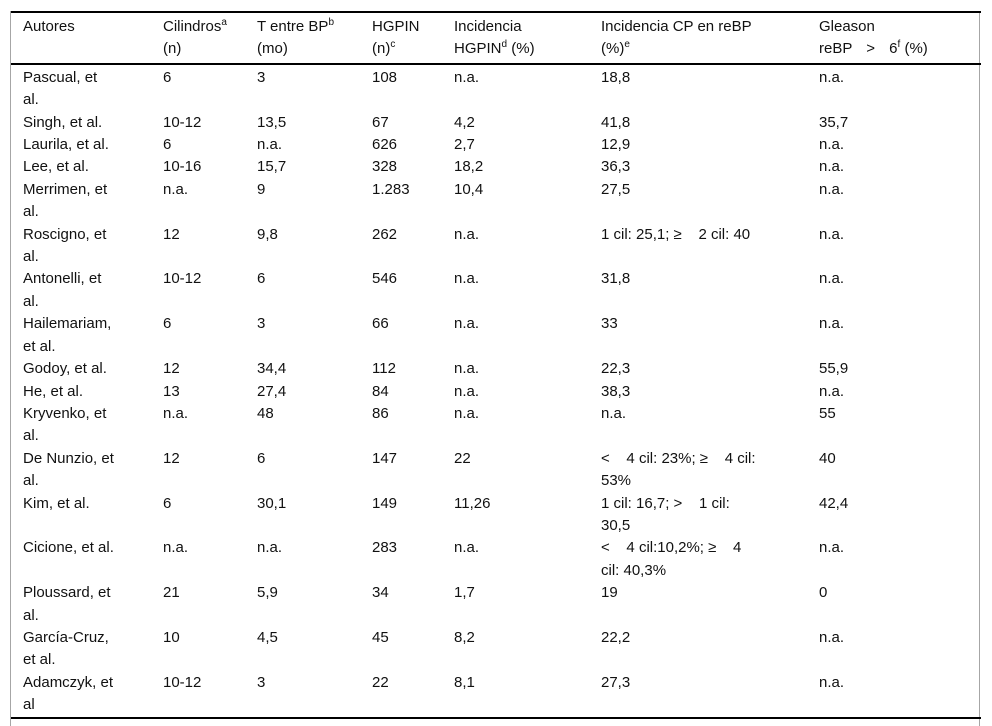 This screenshot has width=992, height=726. What do you see at coordinates (496, 88) in the screenshot?
I see `table-row: Pascual, et al. 6 3 108 n.a. 18,8 n.a.` at bounding box center [496, 88].